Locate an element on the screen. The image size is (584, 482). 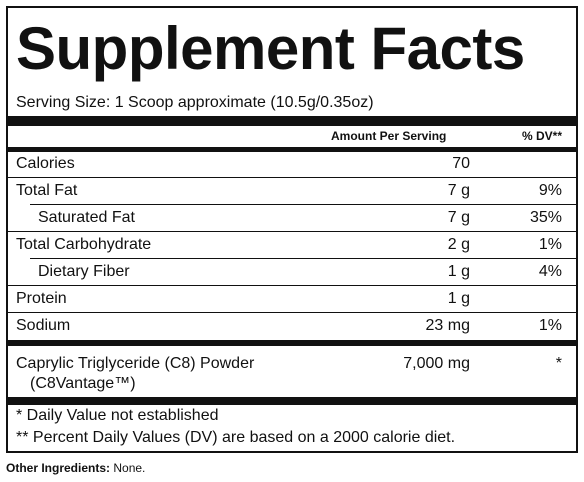
daily-value-header: % DV** is located at coordinates (541, 136).